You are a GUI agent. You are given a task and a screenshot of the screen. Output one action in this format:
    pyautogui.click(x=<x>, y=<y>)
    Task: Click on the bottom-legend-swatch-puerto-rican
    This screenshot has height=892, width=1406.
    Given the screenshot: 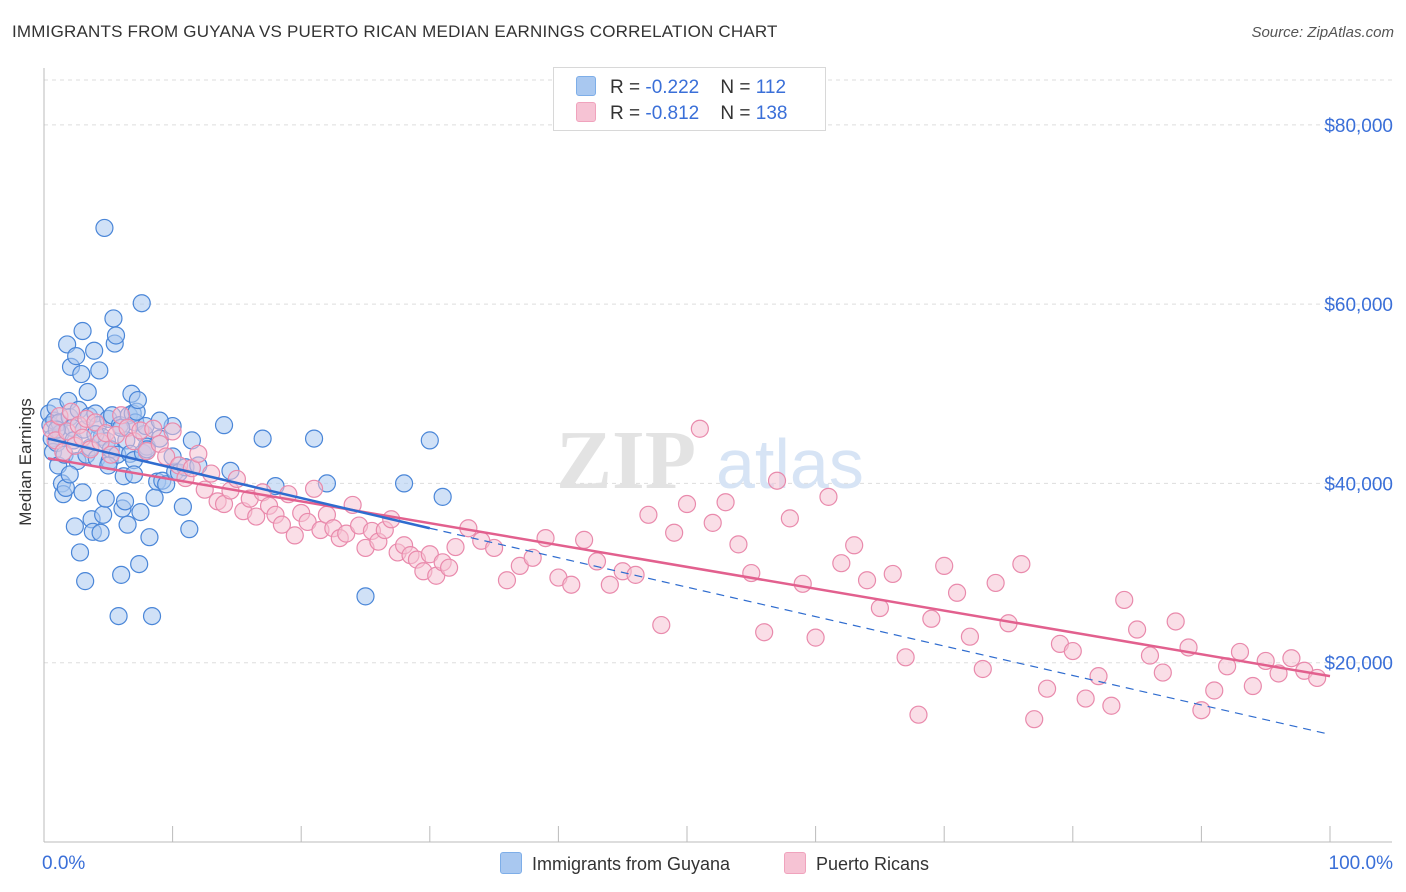 What is the action you would take?
    pyautogui.click(x=795, y=863)
    